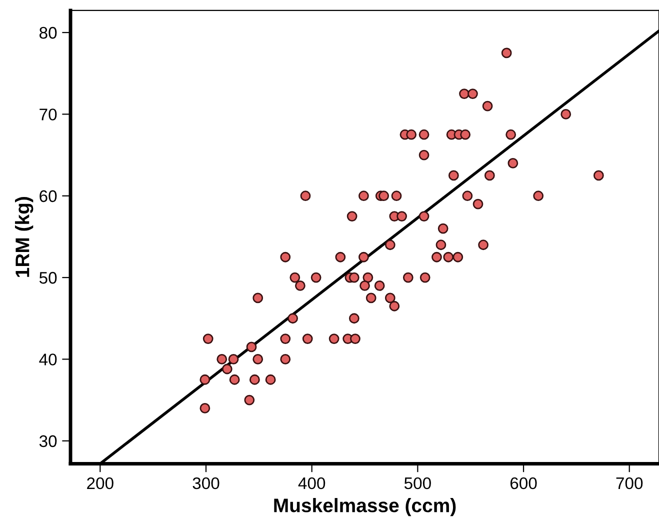 Image resolution: width=659 pixels, height=524 pixels. What do you see at coordinates (365, 507) in the screenshot?
I see `x-axis-title: Muskelmasse (ccm)` at bounding box center [365, 507].